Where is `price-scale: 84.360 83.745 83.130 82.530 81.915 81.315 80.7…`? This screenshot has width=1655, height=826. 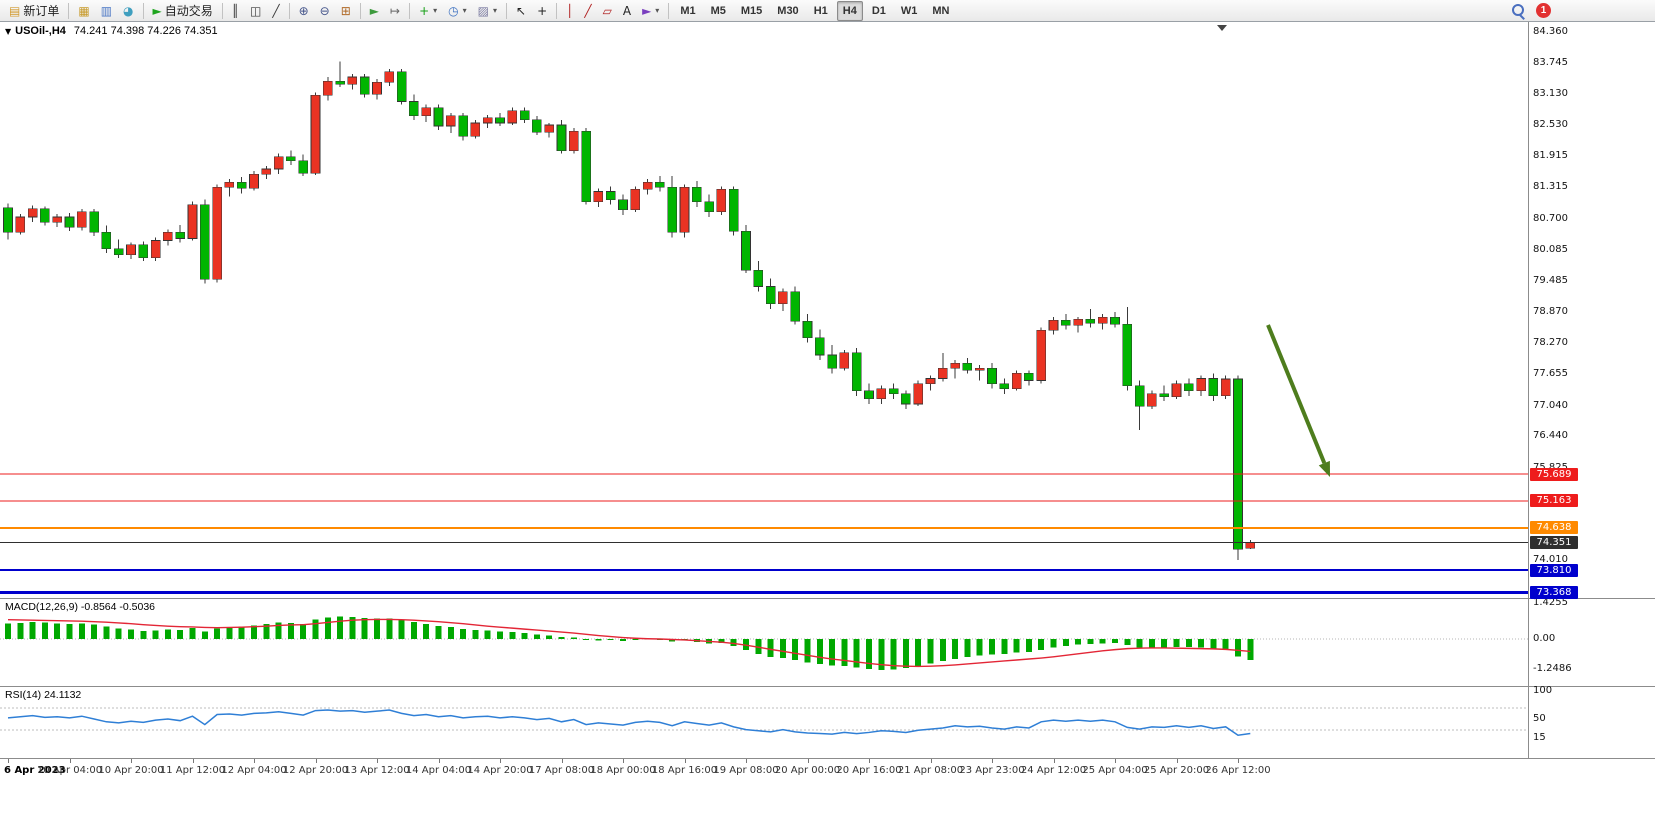
price-scale: 84.360 83.745 83.130 82.530 81.915 81.315 80.7… is located at coordinates (1591, 390).